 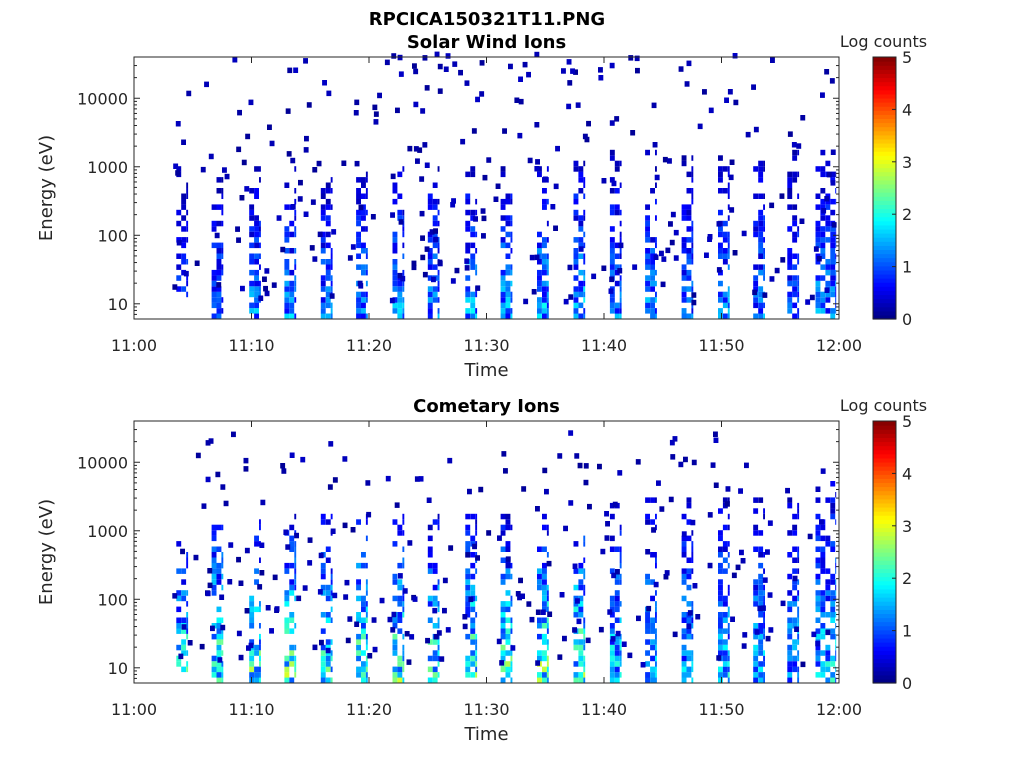 I want to click on colorbar-tick-label: 3, so click(x=907, y=526).